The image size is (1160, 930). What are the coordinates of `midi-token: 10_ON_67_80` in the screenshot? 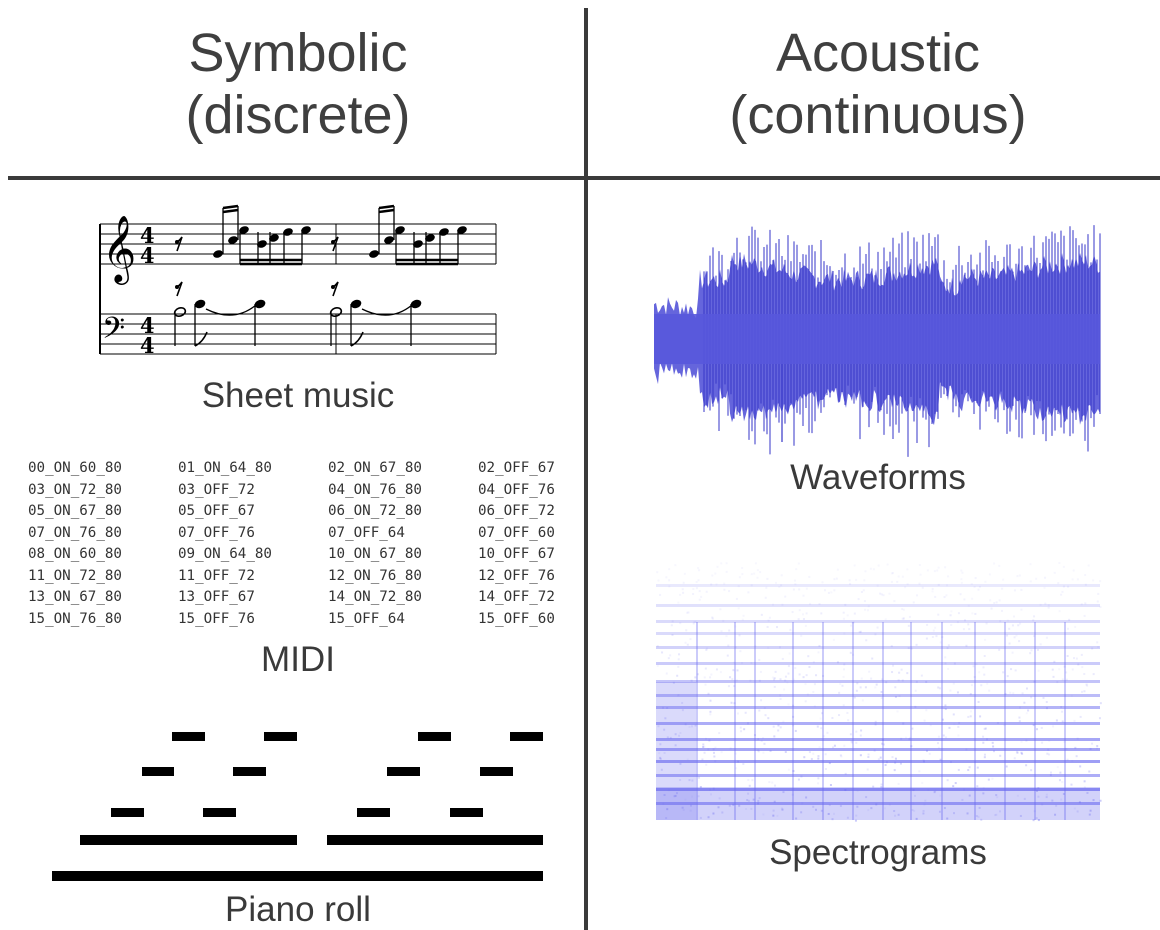 It's located at (375, 554).